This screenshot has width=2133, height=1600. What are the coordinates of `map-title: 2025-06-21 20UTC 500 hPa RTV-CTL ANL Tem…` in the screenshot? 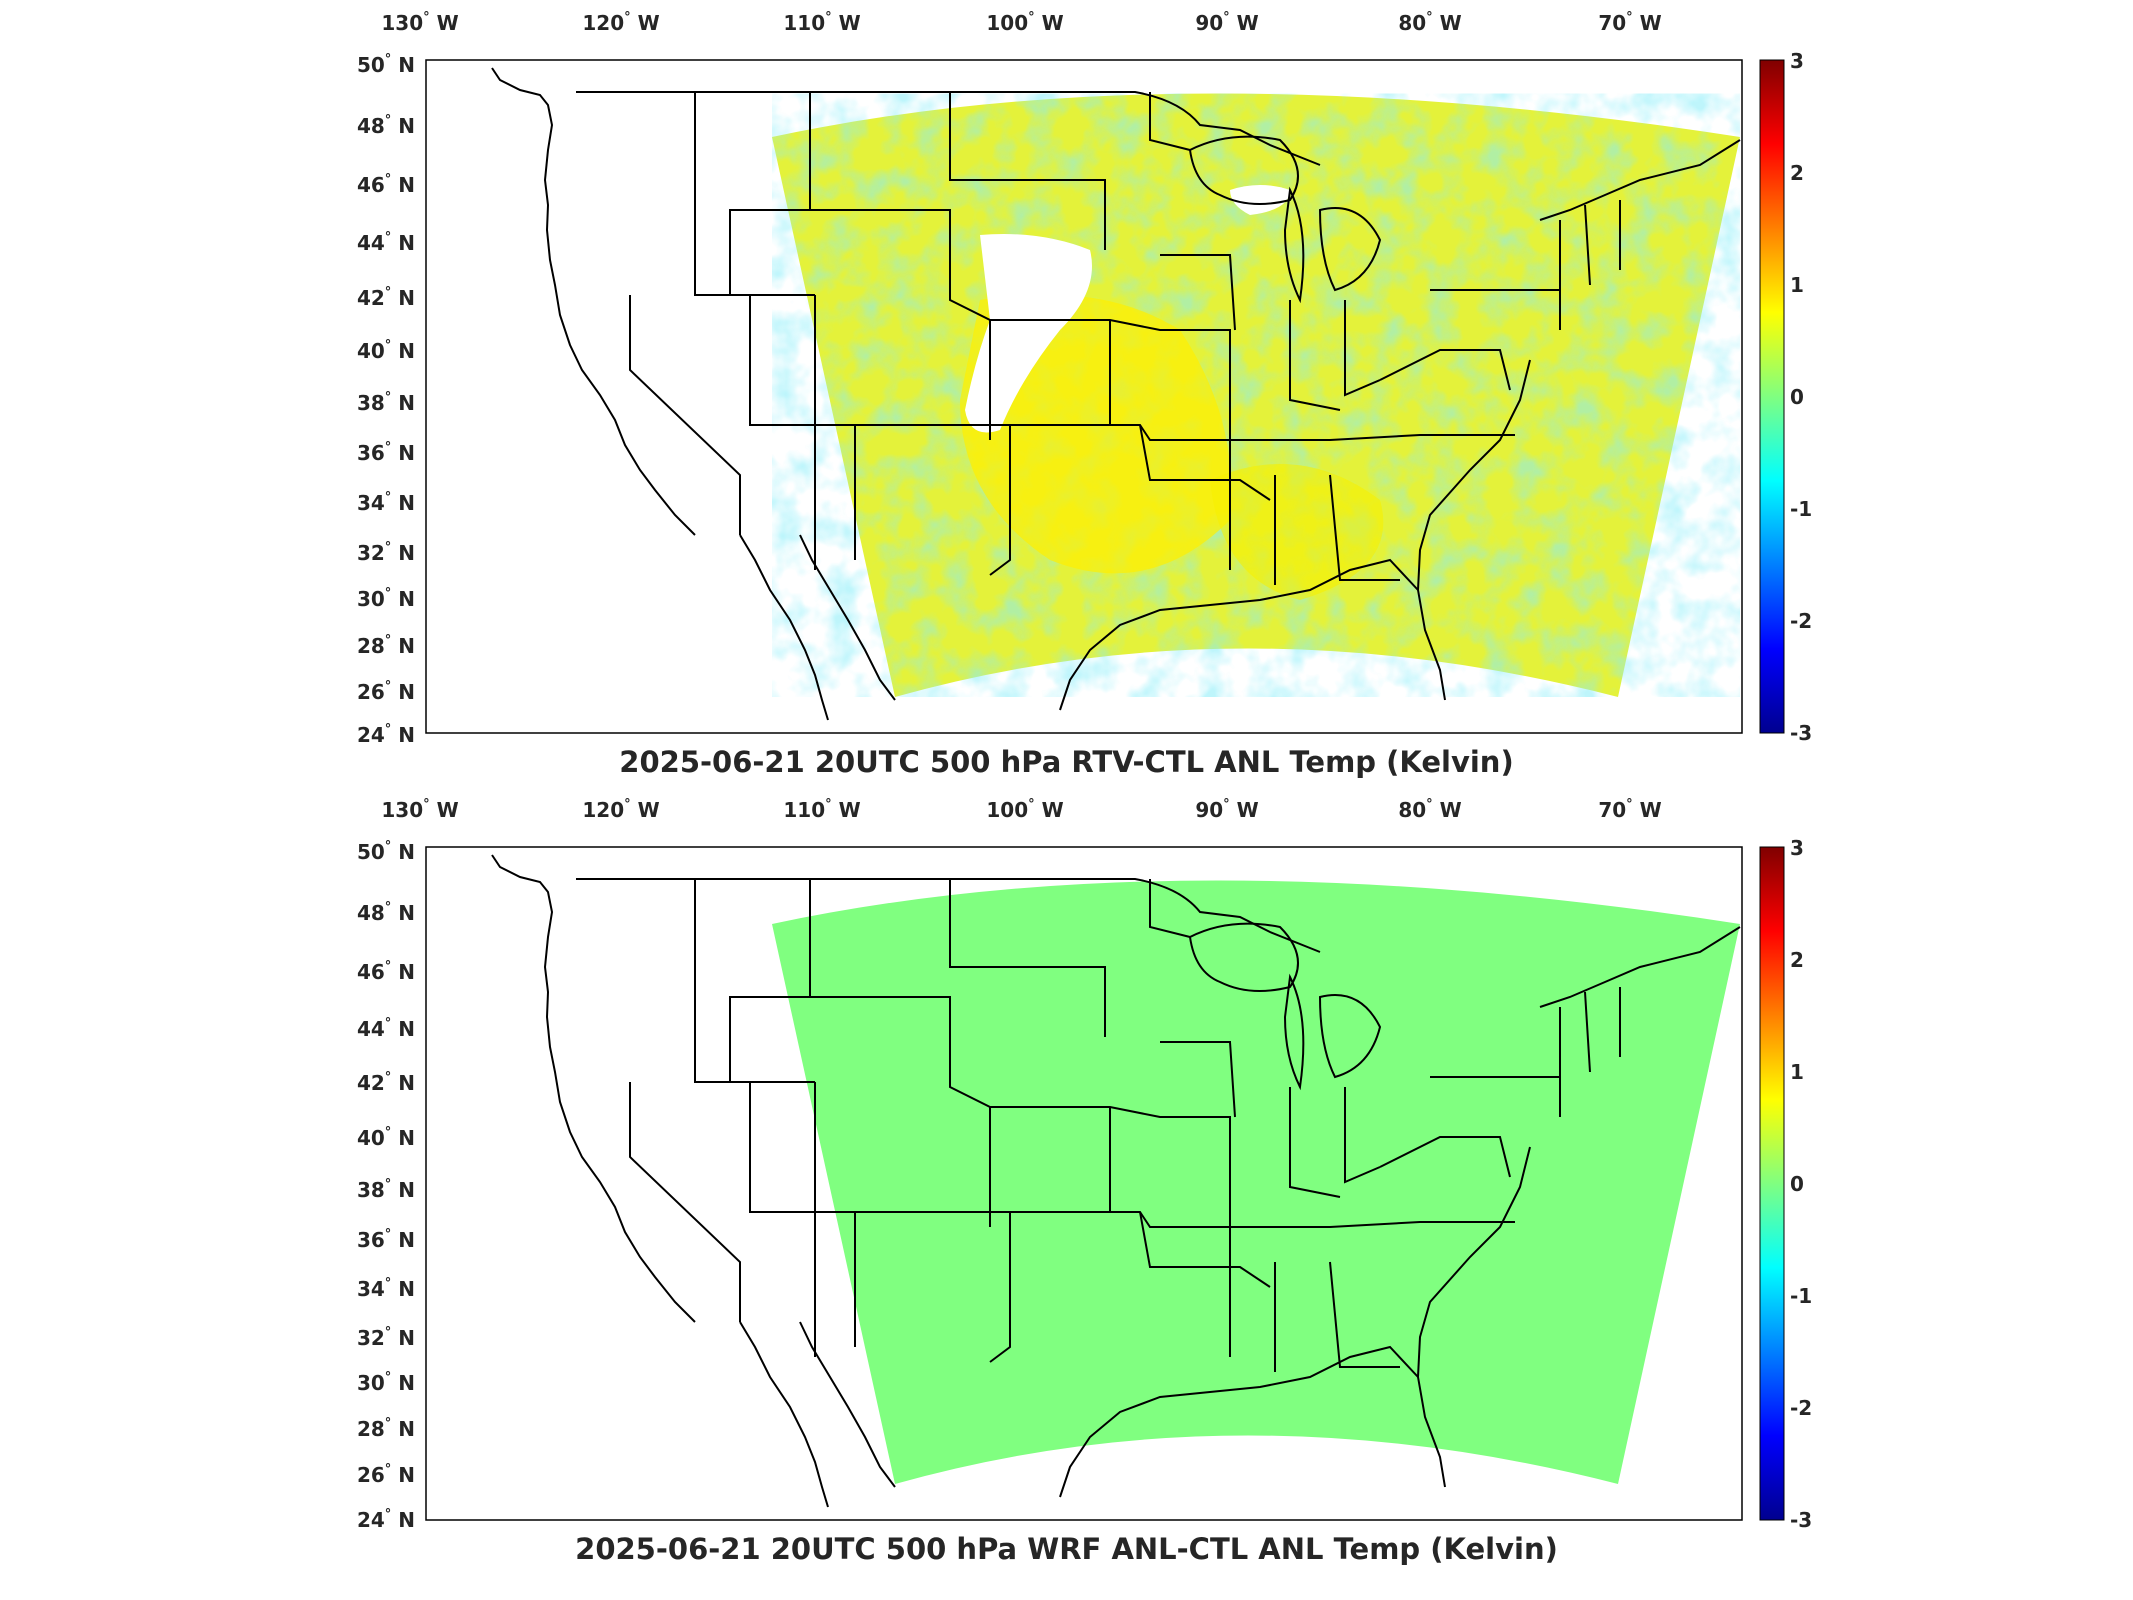 It's located at (1066, 762).